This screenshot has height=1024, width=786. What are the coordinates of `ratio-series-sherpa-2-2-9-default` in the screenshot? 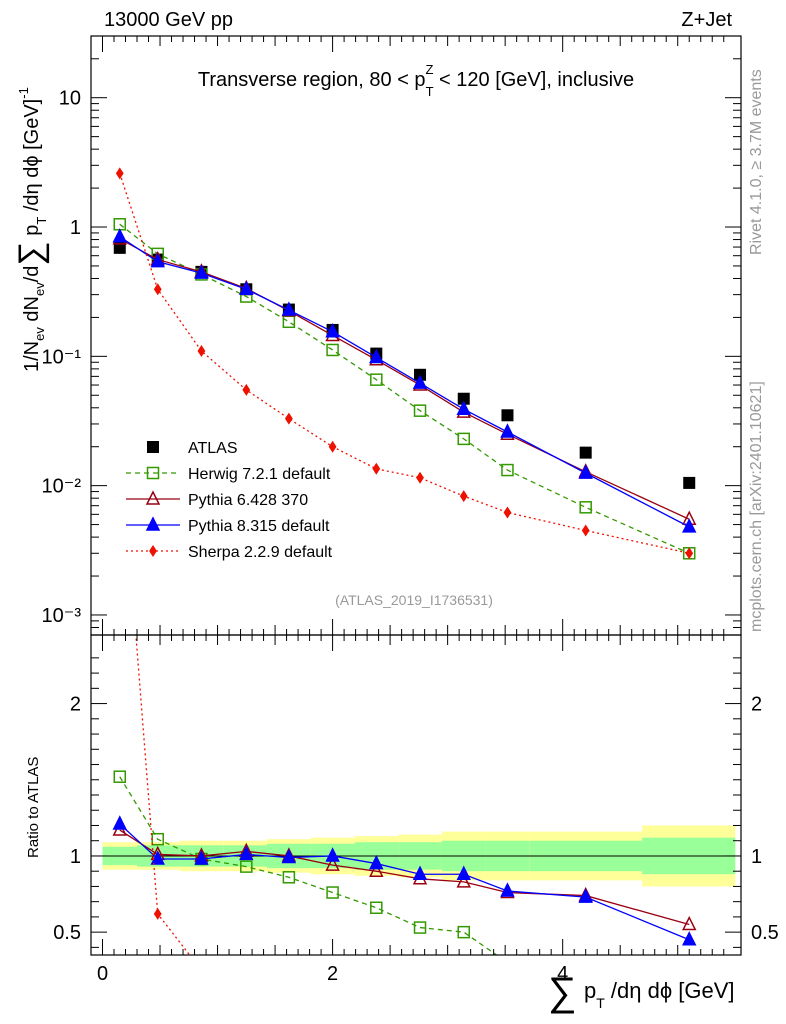 It's located at (163, 795).